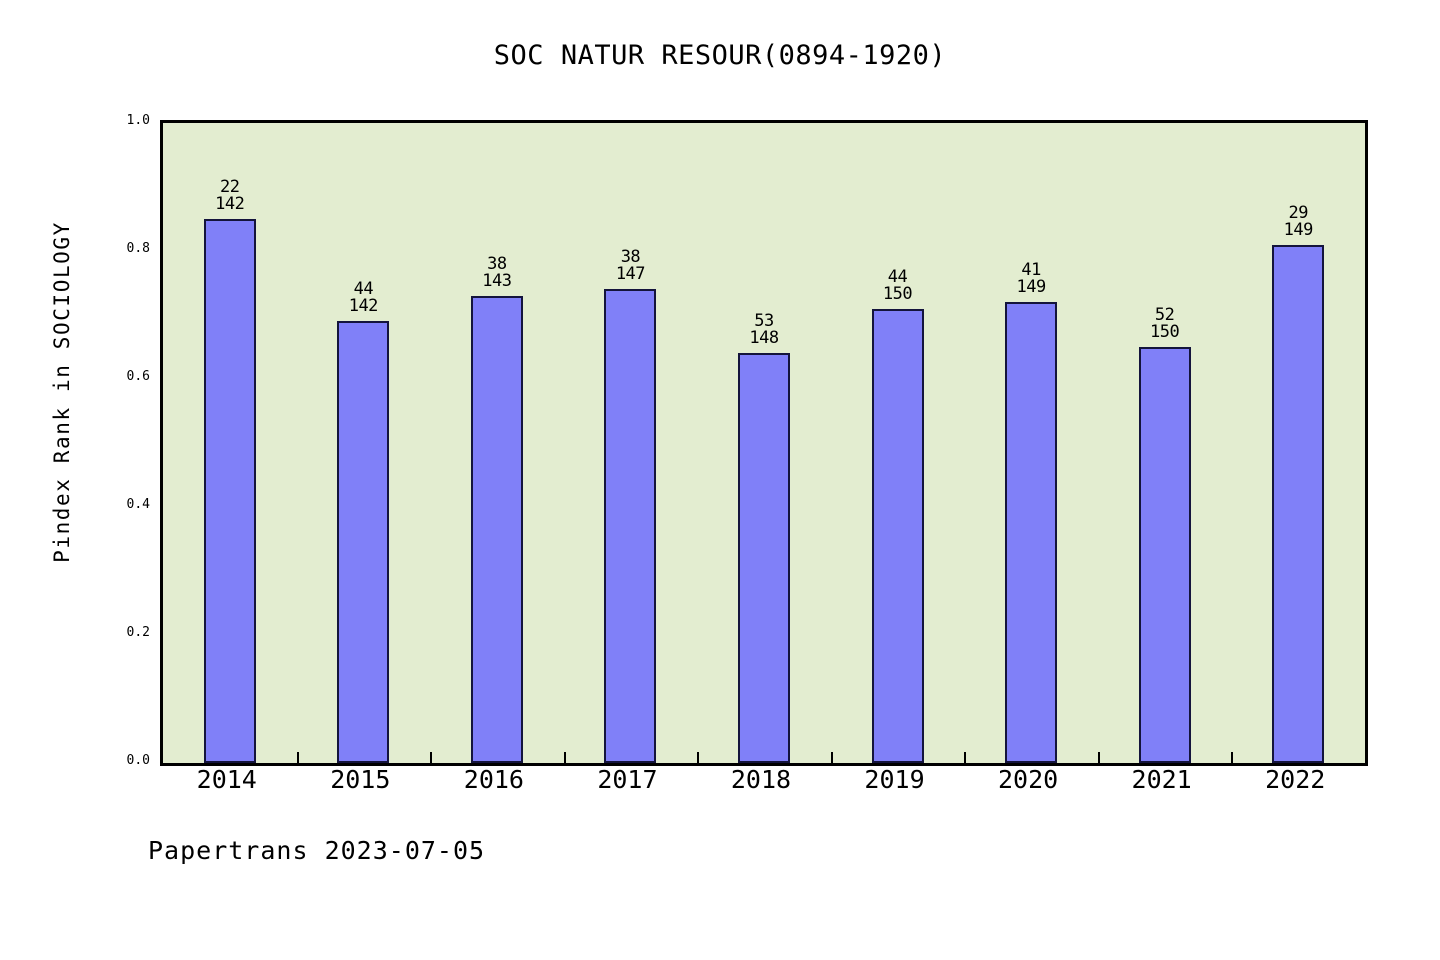 The width and height of the screenshot is (1440, 960). I want to click on x-axis-tick-label: 2014, so click(226, 779).